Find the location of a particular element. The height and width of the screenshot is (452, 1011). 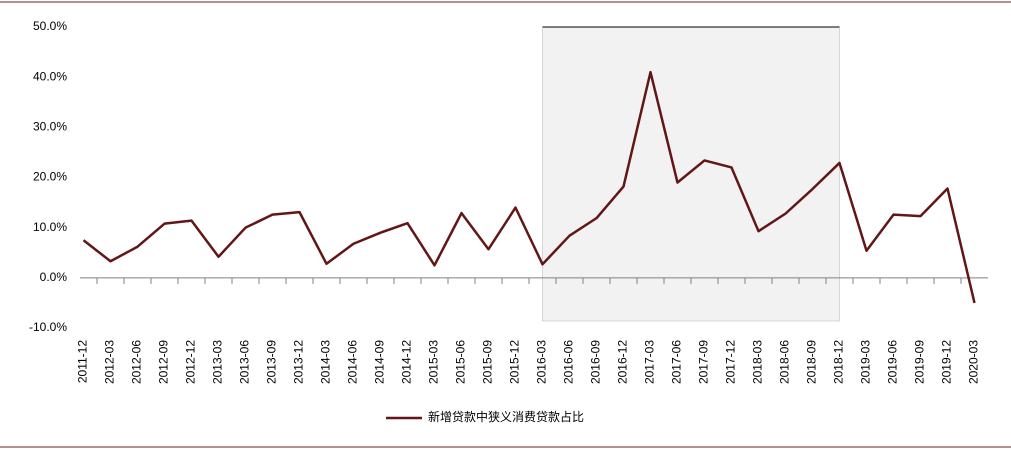

x-tick-label: 2016-12 is located at coordinates (623, 362).